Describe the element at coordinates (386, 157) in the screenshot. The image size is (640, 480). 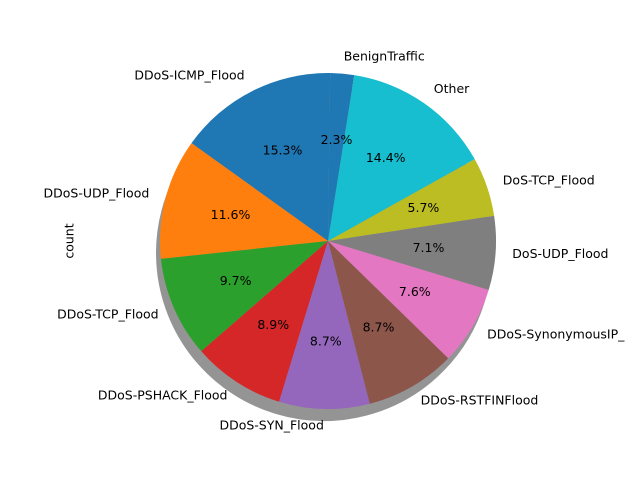
I see `pie-percent-label: 14.4%` at that location.